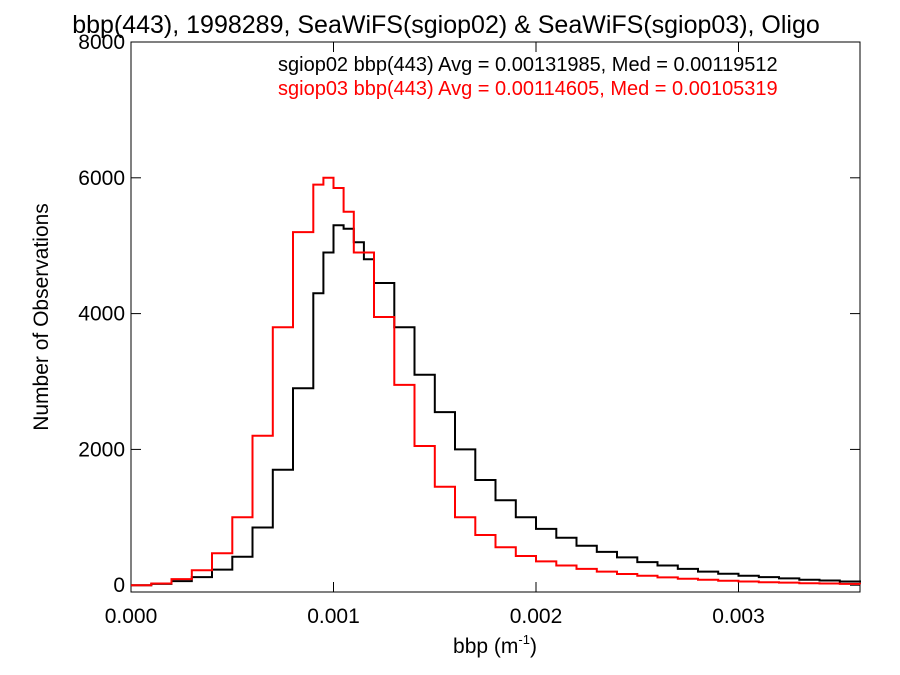 This screenshot has width=900, height=675. Describe the element at coordinates (485, 646) in the screenshot. I see `x-axis-label-main: bbp (m` at that location.